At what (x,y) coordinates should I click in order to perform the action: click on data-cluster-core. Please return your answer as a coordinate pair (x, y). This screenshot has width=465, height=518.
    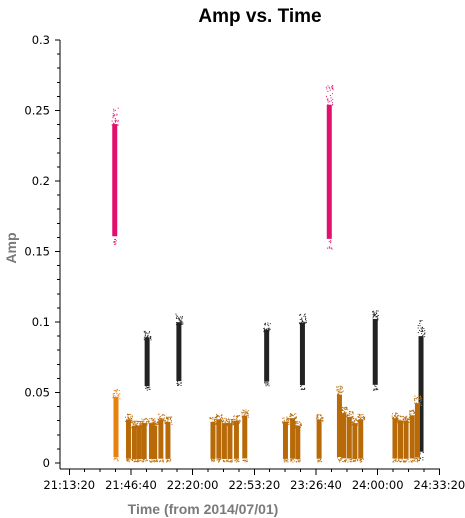
    Looking at the image, I should click on (147, 362).